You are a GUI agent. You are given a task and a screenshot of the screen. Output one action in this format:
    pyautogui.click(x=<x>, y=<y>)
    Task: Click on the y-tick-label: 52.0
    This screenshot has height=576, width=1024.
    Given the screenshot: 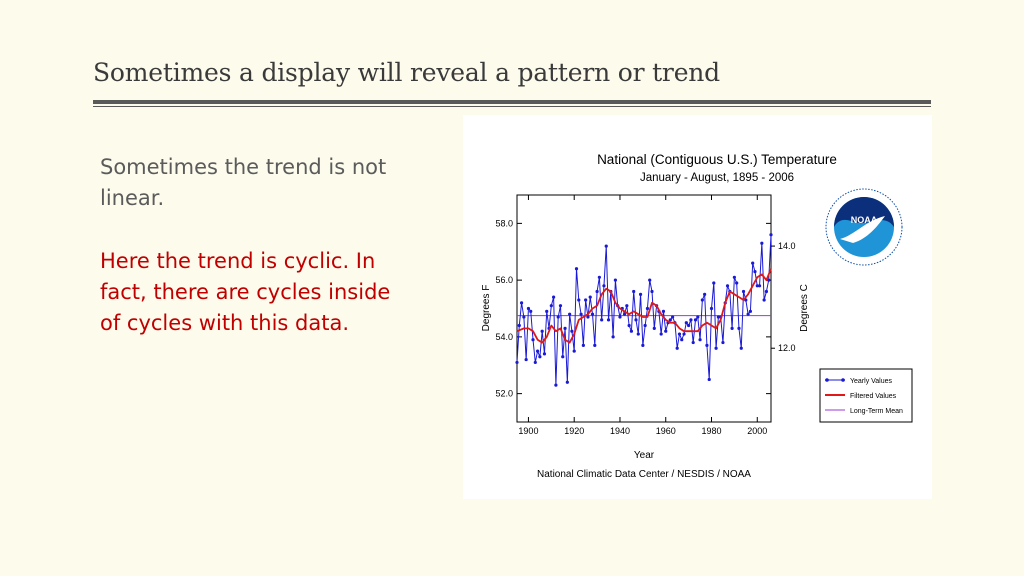 What is the action you would take?
    pyautogui.click(x=504, y=394)
    